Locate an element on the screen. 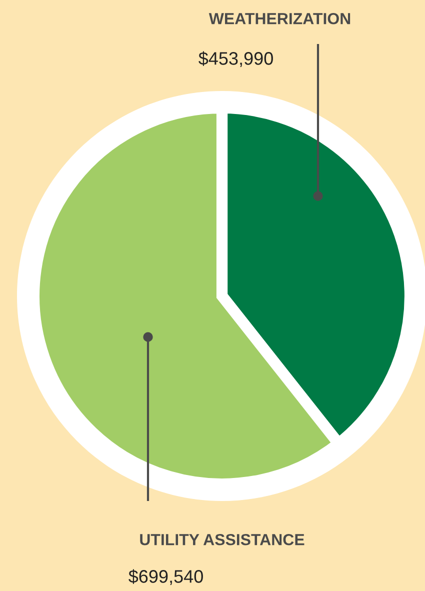  data-label: $453,990 is located at coordinates (235, 59).